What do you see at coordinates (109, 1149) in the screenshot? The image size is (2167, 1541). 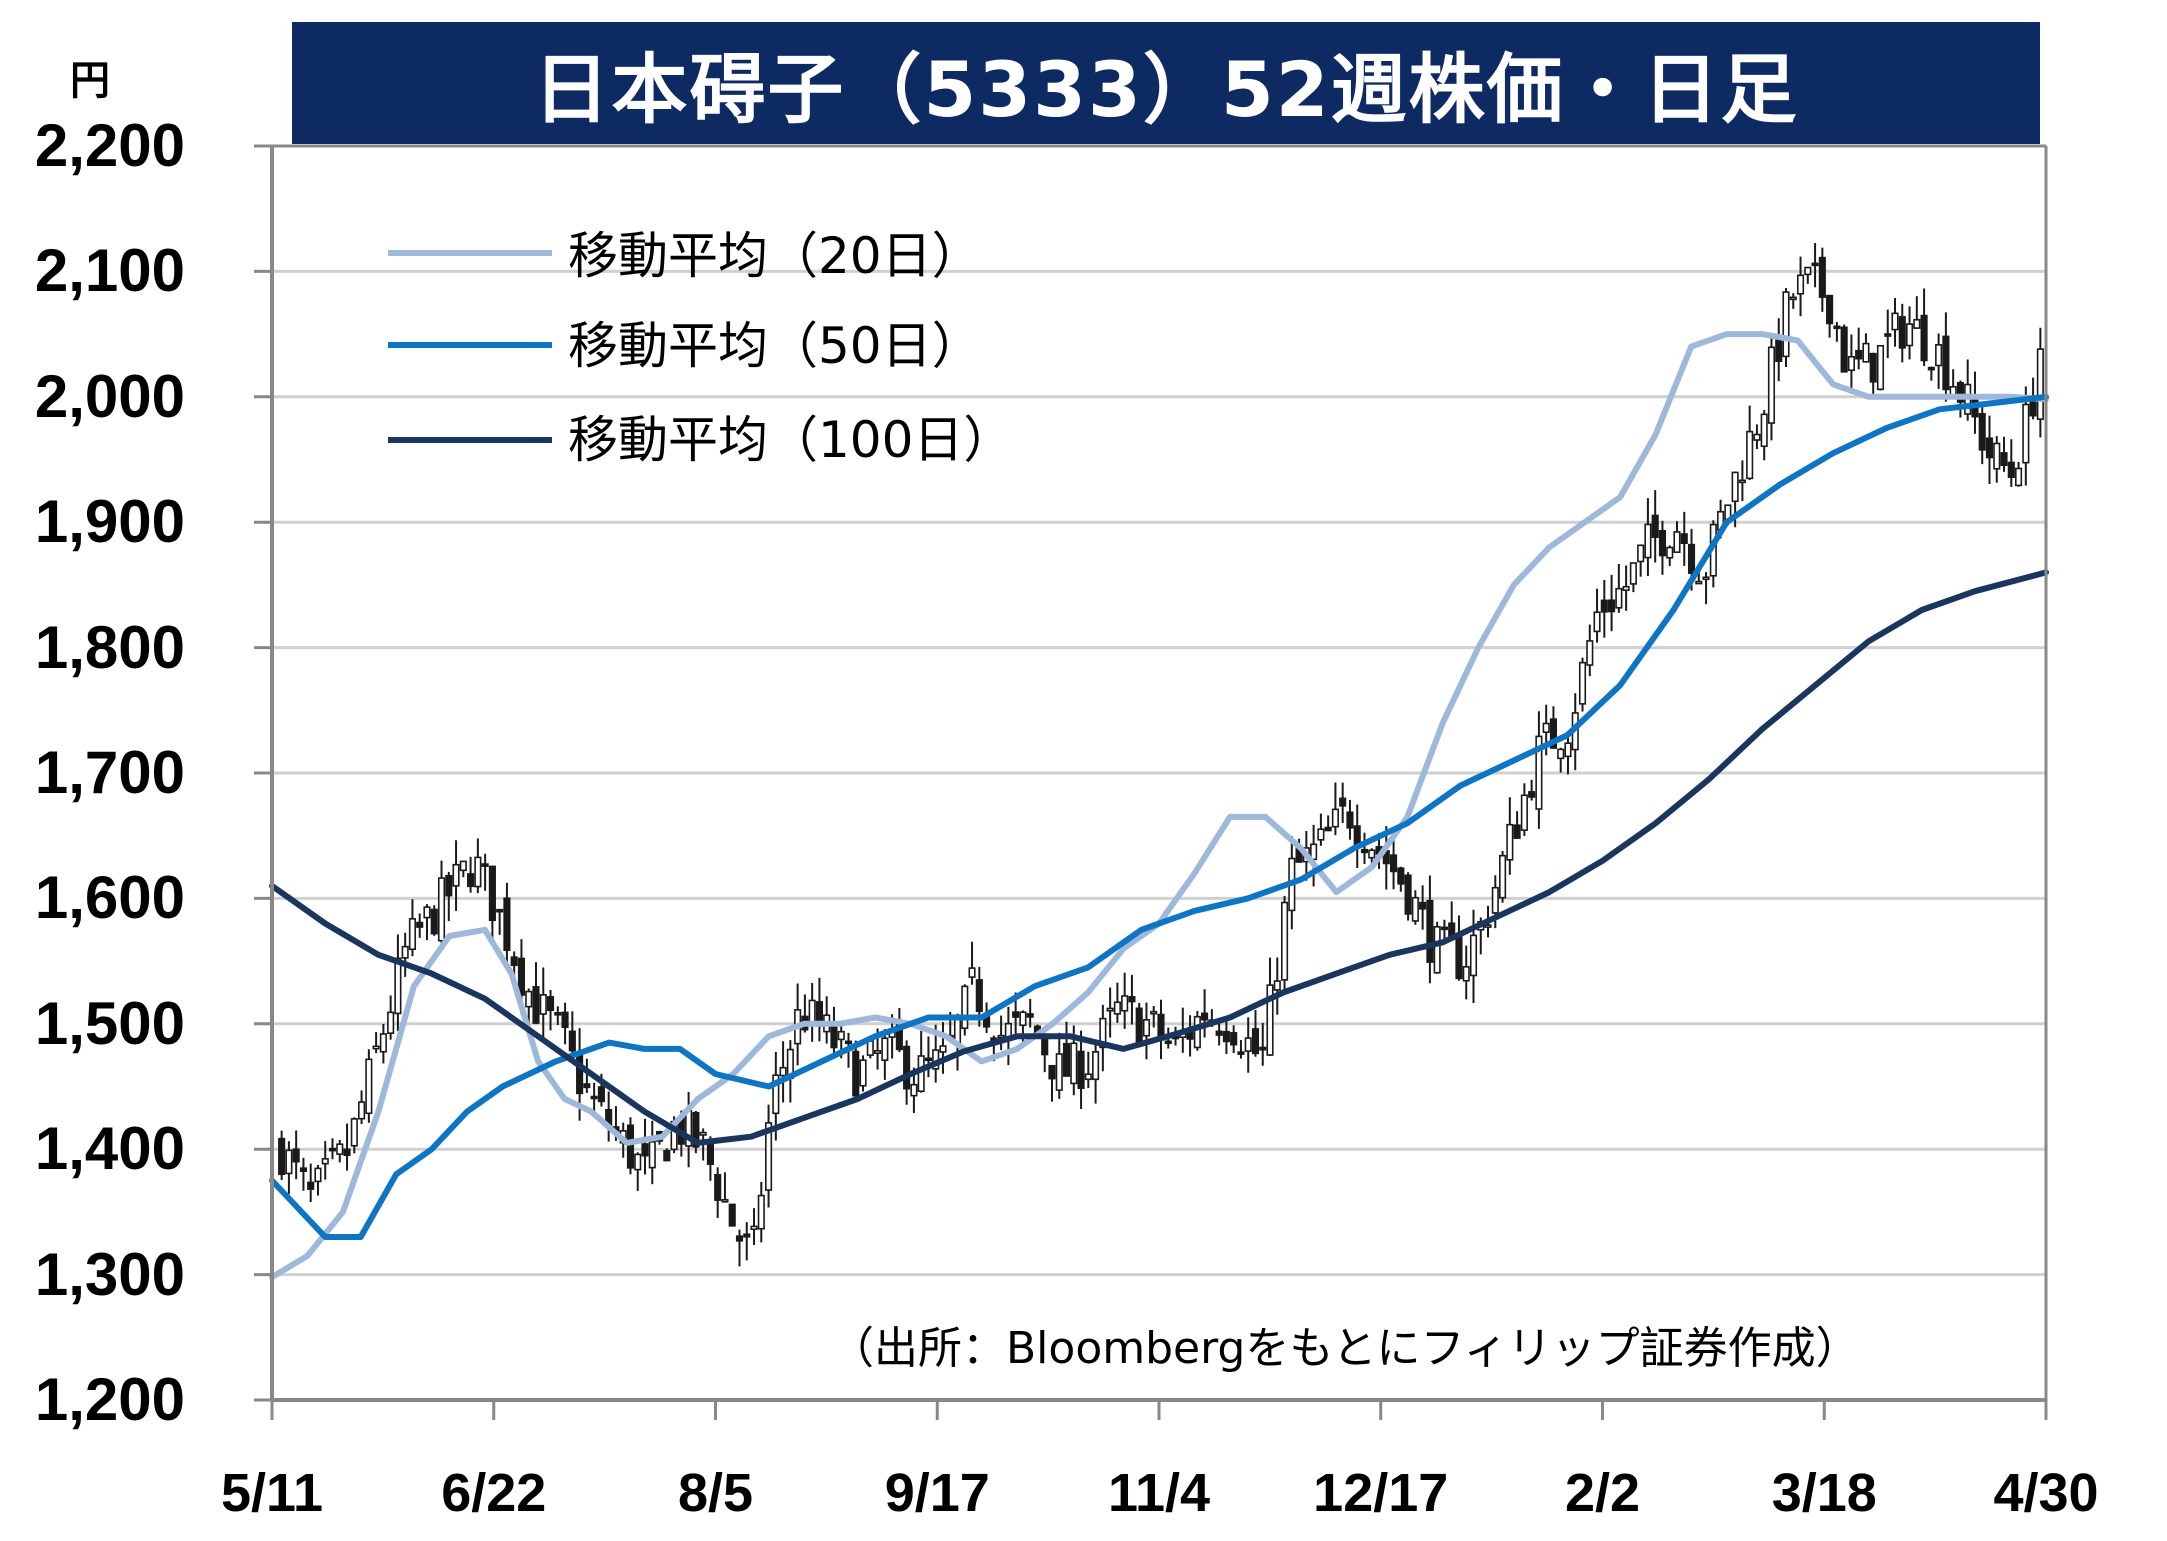 I see `y-tick-label: 1,400` at bounding box center [109, 1149].